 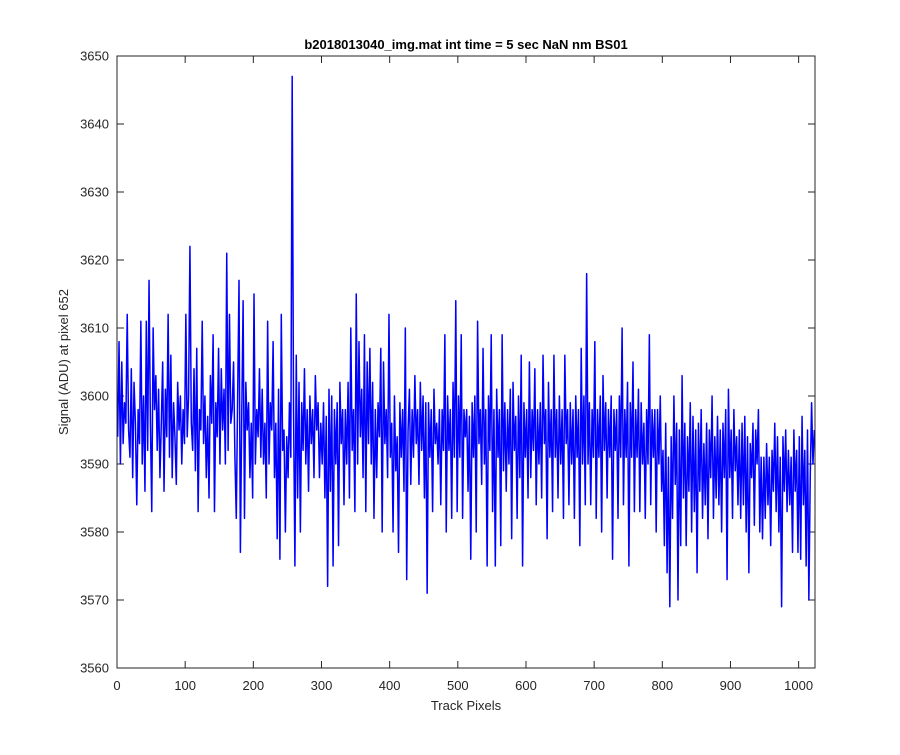 I want to click on x-axis-label: Track Pixels, so click(x=466, y=705).